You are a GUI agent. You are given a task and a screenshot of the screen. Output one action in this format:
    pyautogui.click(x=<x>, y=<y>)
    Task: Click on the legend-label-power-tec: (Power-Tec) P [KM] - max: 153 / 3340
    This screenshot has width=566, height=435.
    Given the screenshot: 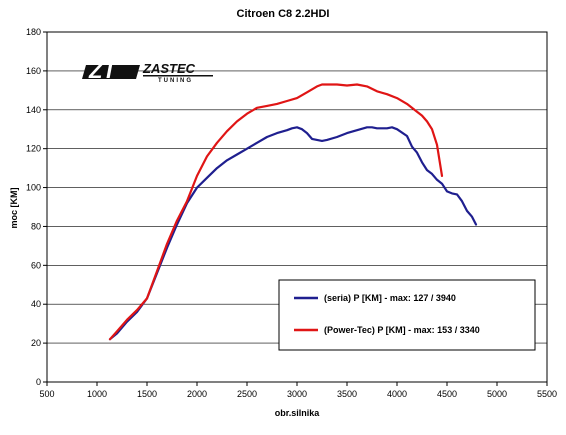 What is the action you would take?
    pyautogui.click(x=402, y=330)
    